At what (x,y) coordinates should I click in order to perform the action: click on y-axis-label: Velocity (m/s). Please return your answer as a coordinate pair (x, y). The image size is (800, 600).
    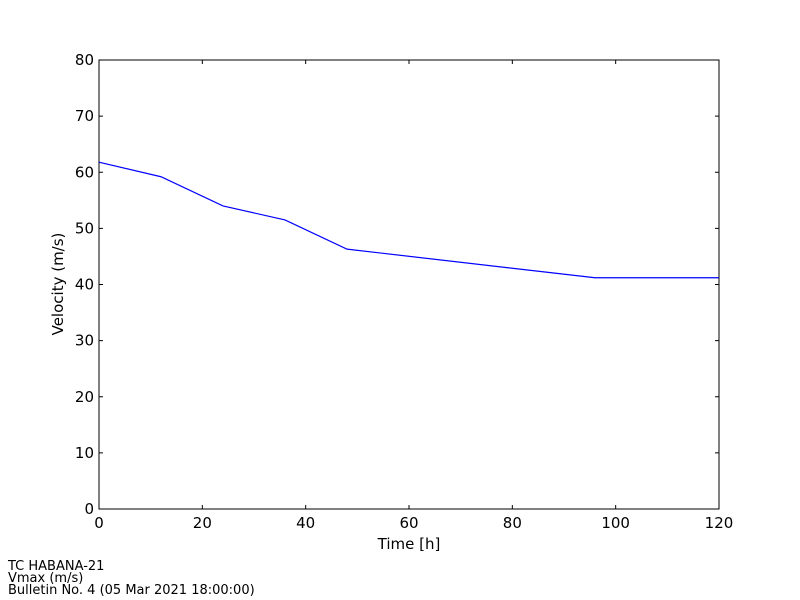
    Looking at the image, I should click on (58, 284).